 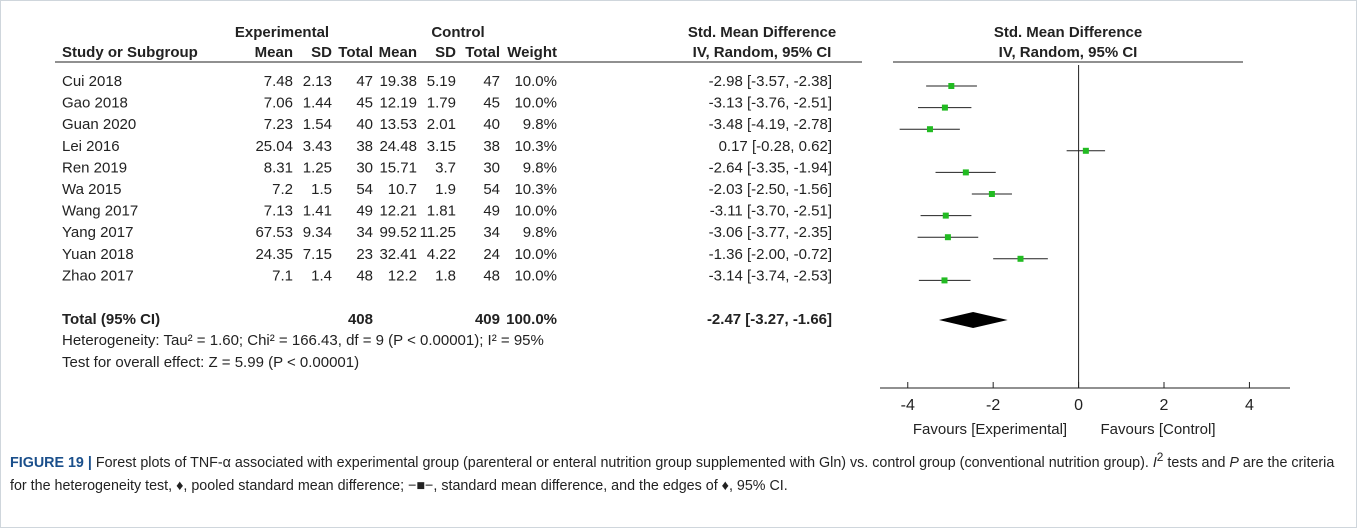 I want to click on text: 1.8, so click(x=445, y=275).